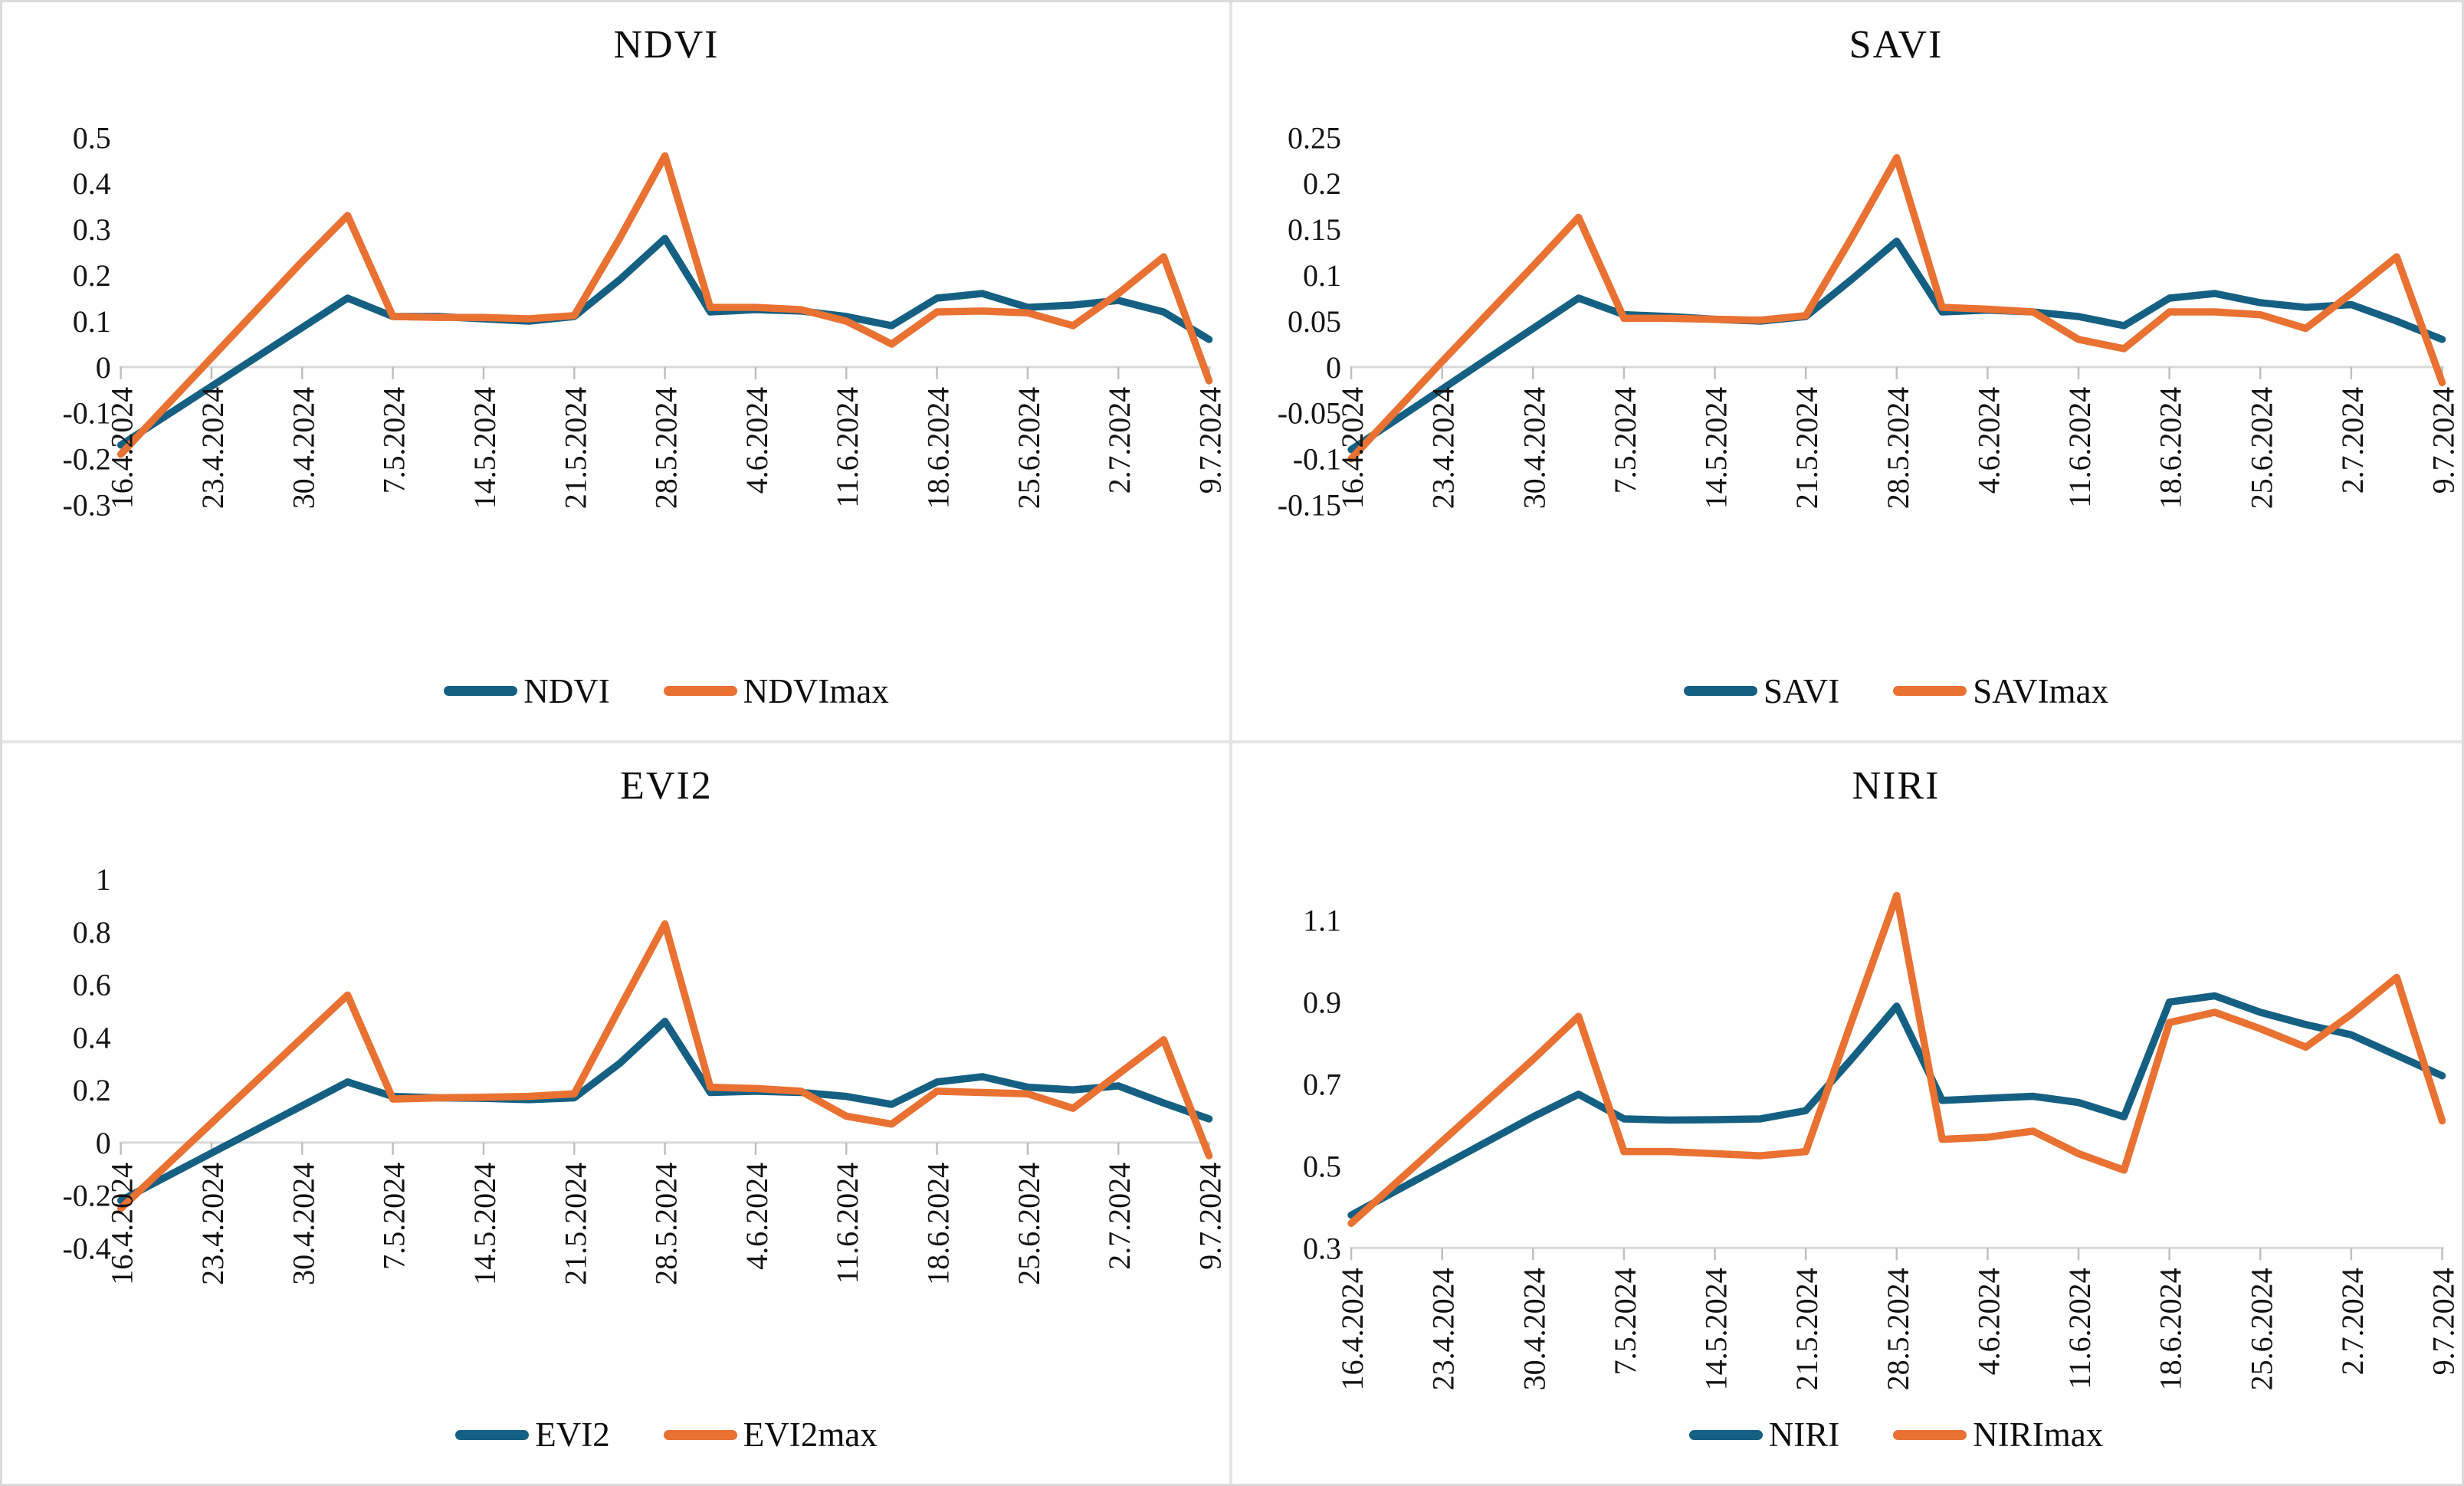 The width and height of the screenshot is (2464, 1486). Describe the element at coordinates (1308, 413) in the screenshot. I see `y-tick-label: -0.05` at that location.